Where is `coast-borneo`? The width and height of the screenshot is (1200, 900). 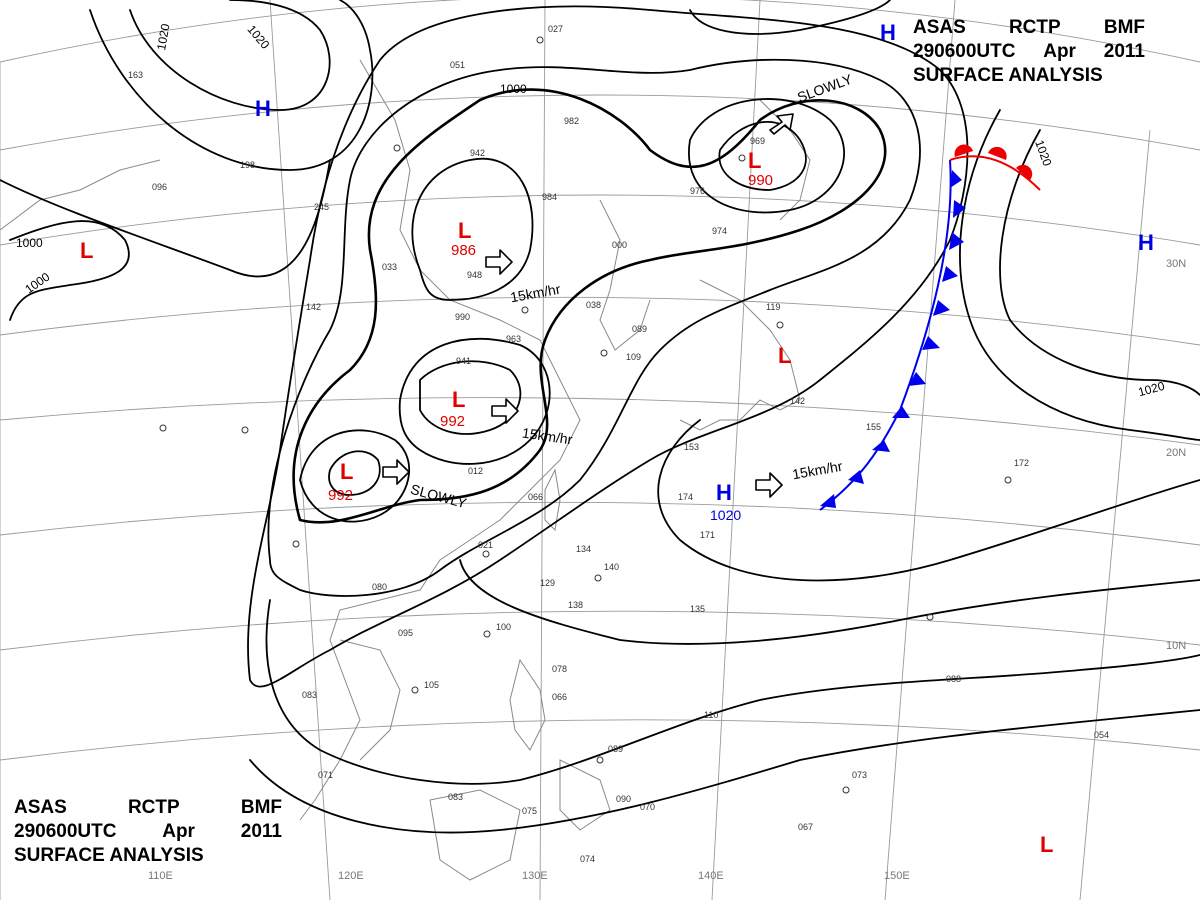 coast-borneo is located at coordinates (475, 835).